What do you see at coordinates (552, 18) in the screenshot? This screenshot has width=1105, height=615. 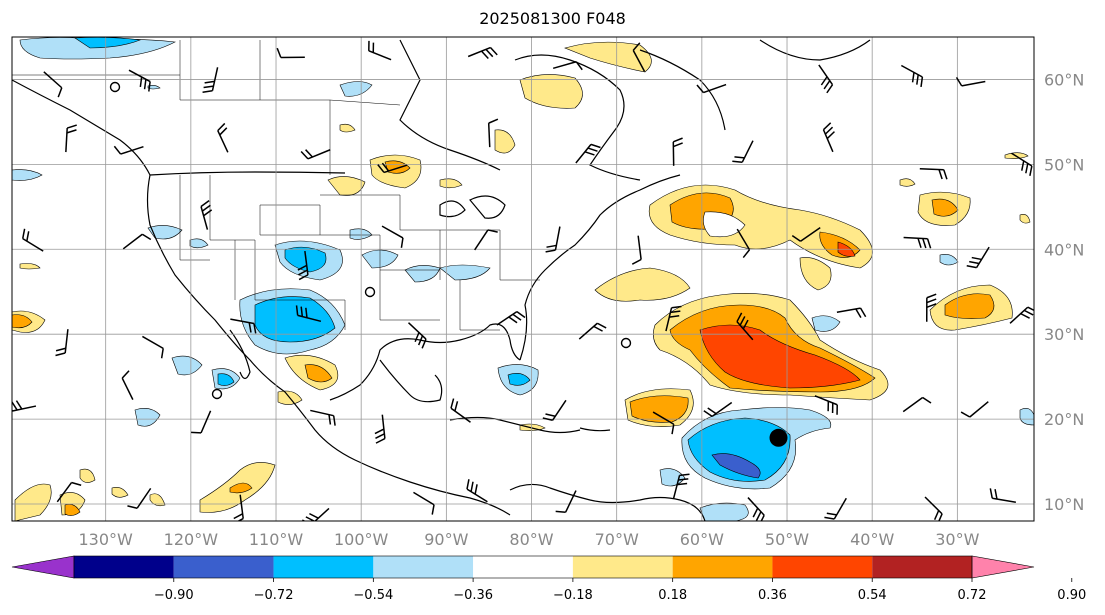 I see `map-title: 2025081300 F048` at bounding box center [552, 18].